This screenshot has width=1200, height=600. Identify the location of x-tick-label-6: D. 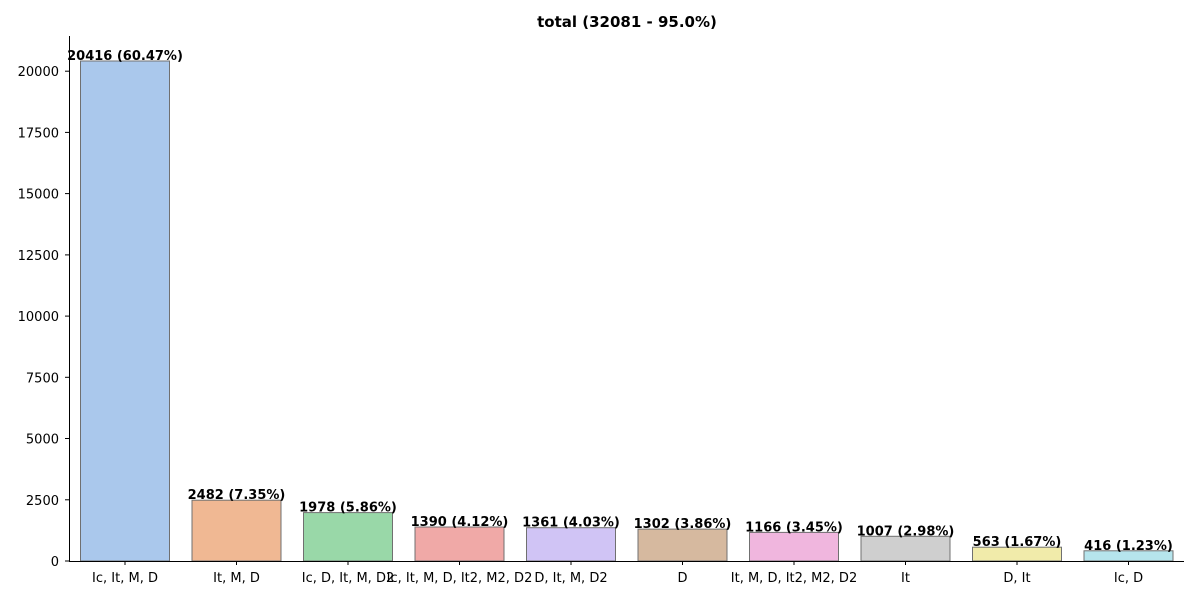
(682, 578).